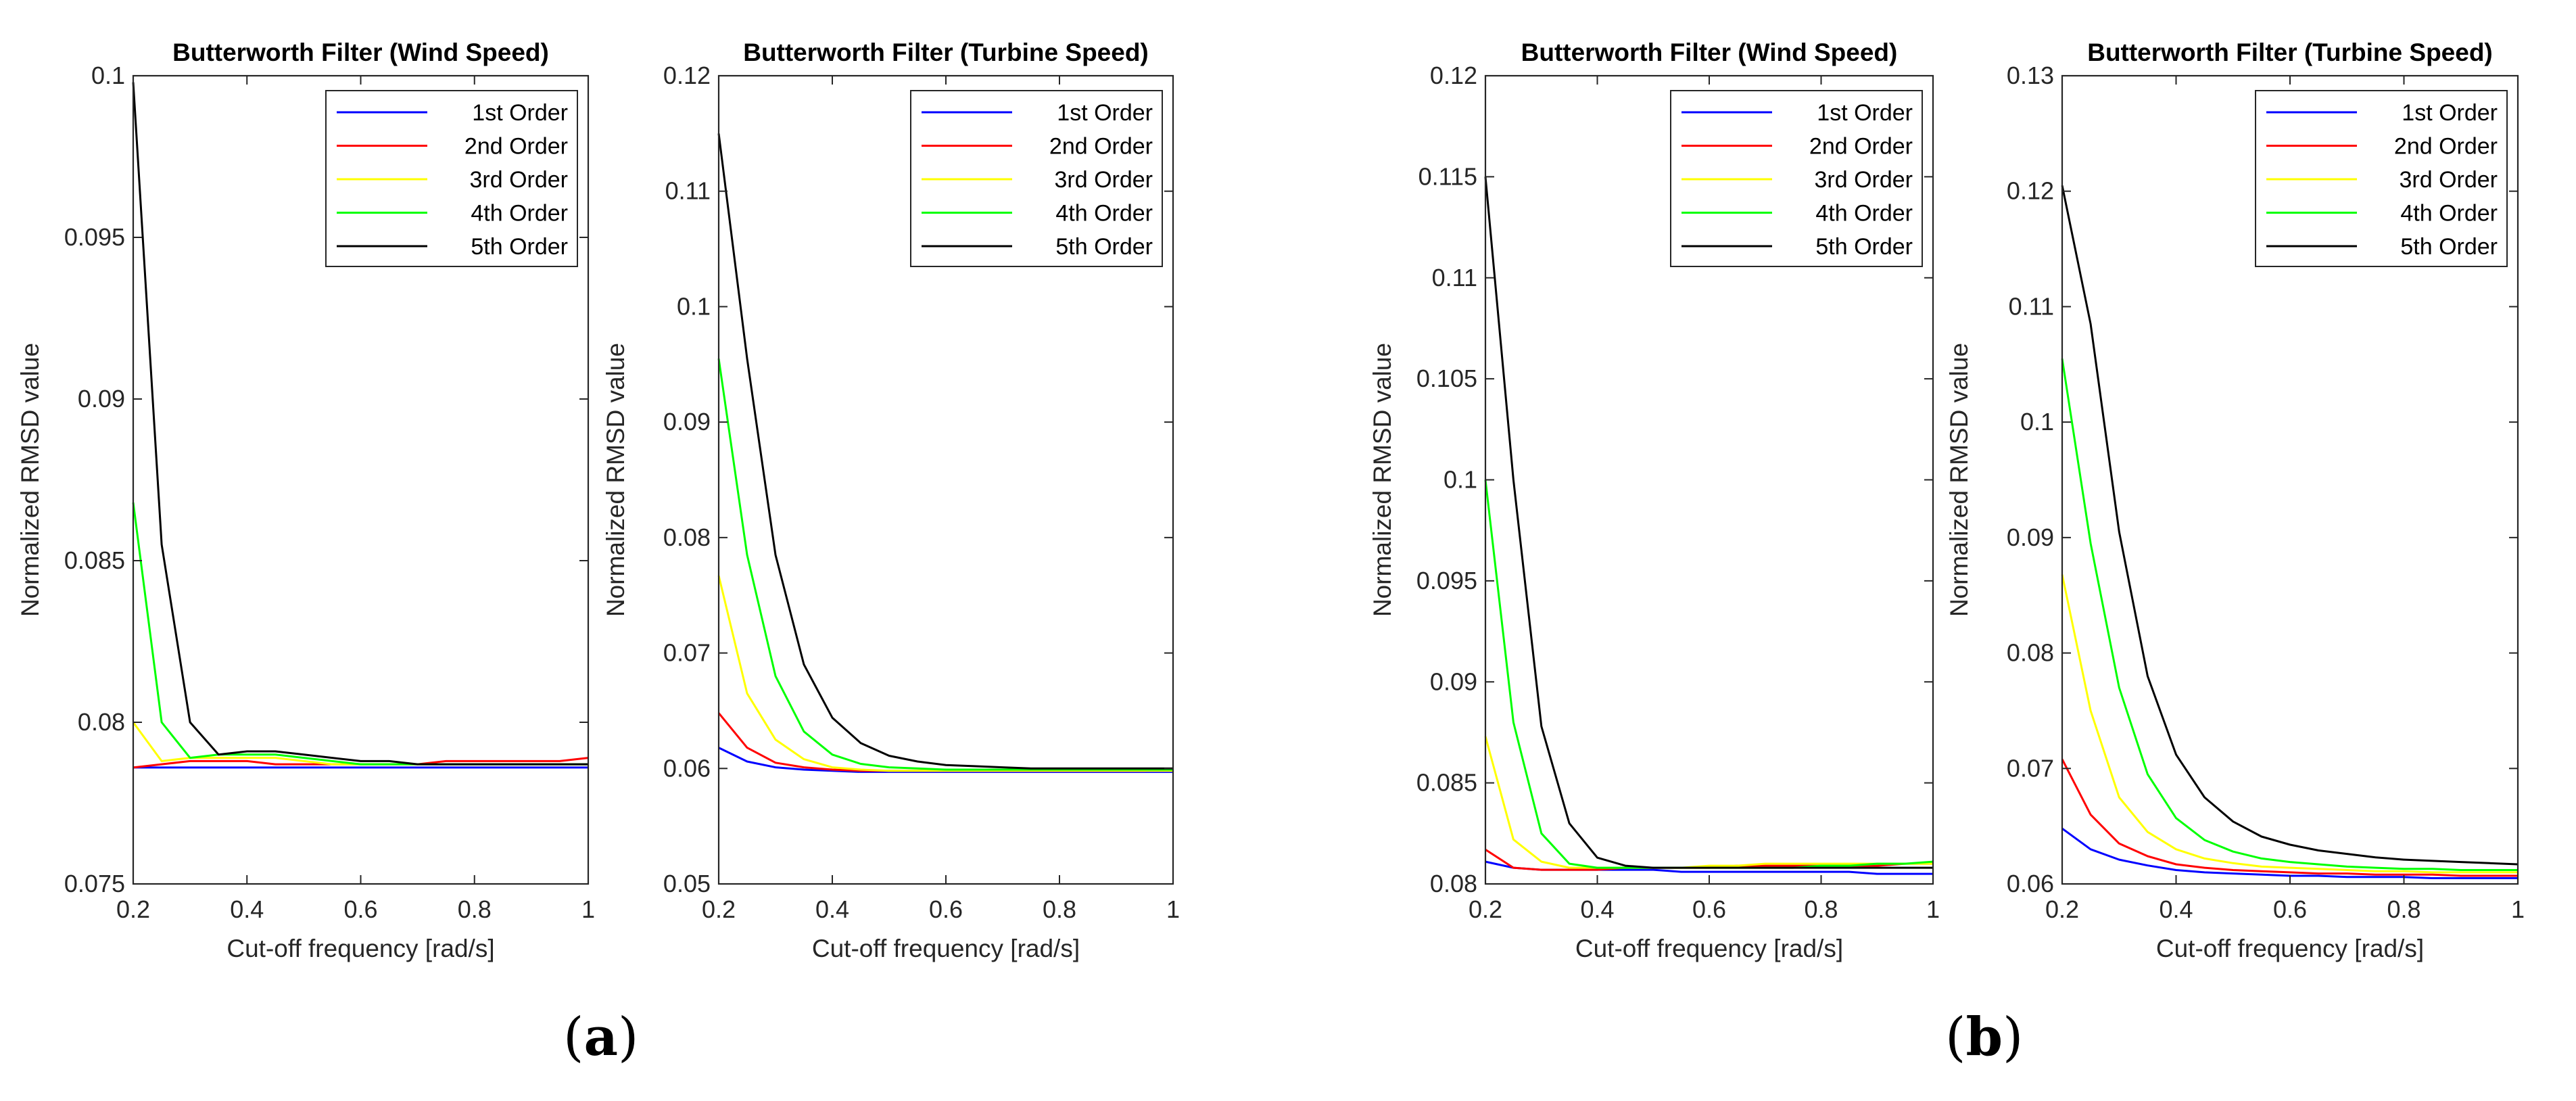 The width and height of the screenshot is (2576, 1101). I want to click on y-tick-label: 0.115, so click(1447, 176).